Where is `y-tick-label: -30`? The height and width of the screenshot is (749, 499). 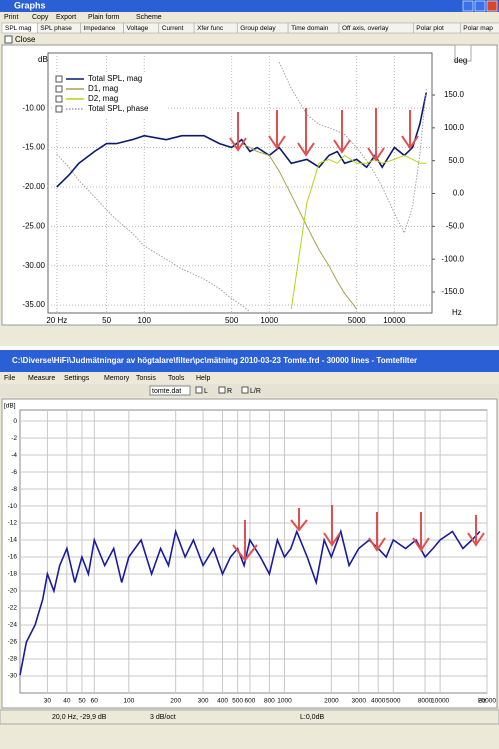
y-tick-label: -30 is located at coordinates (13, 676).